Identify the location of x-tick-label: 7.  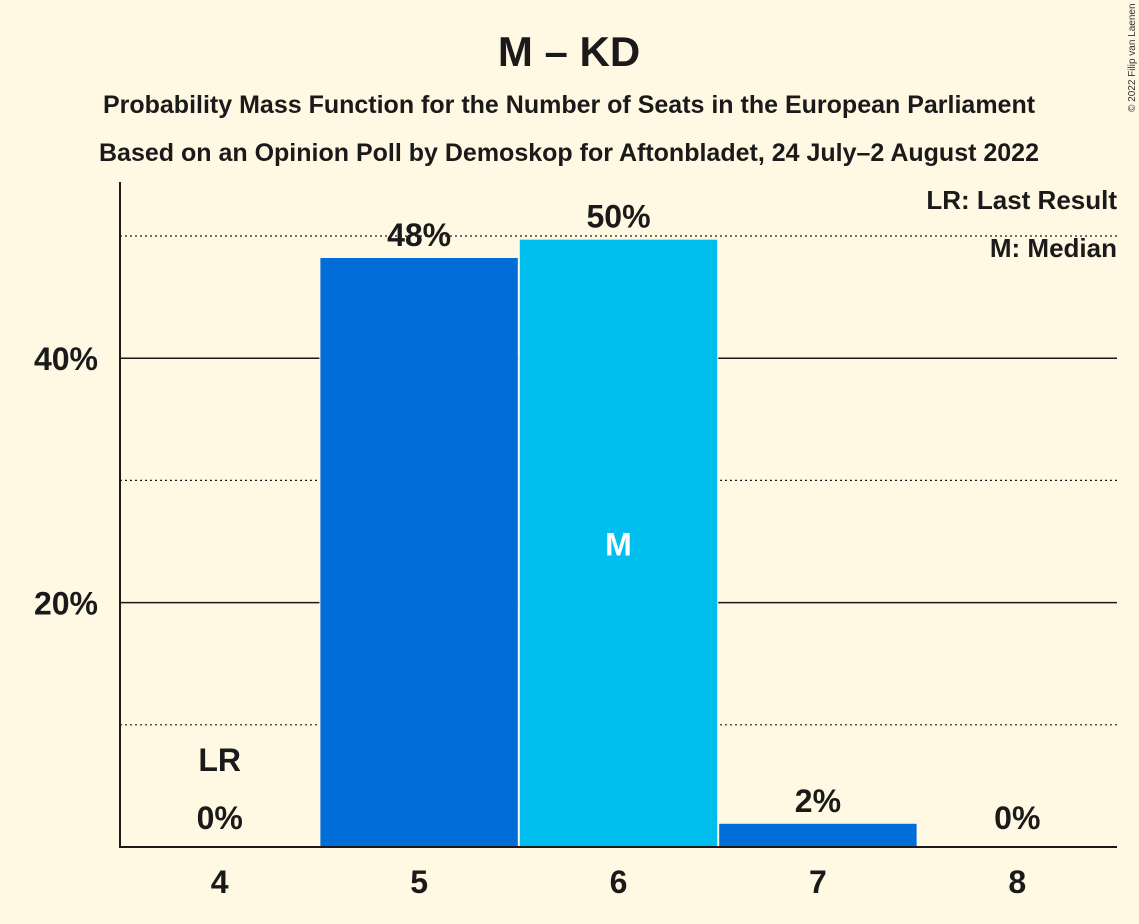
(818, 882).